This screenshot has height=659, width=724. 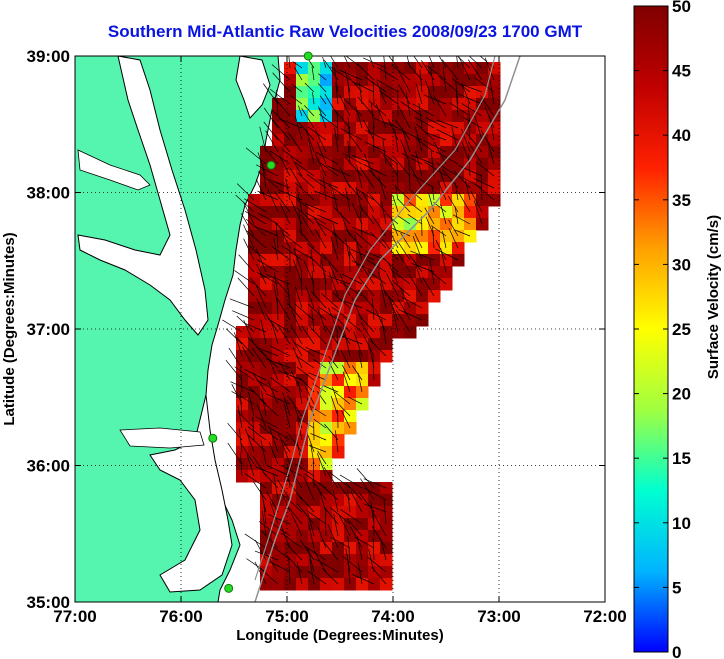 What do you see at coordinates (114, 170) in the screenshot?
I see `potomac-river` at bounding box center [114, 170].